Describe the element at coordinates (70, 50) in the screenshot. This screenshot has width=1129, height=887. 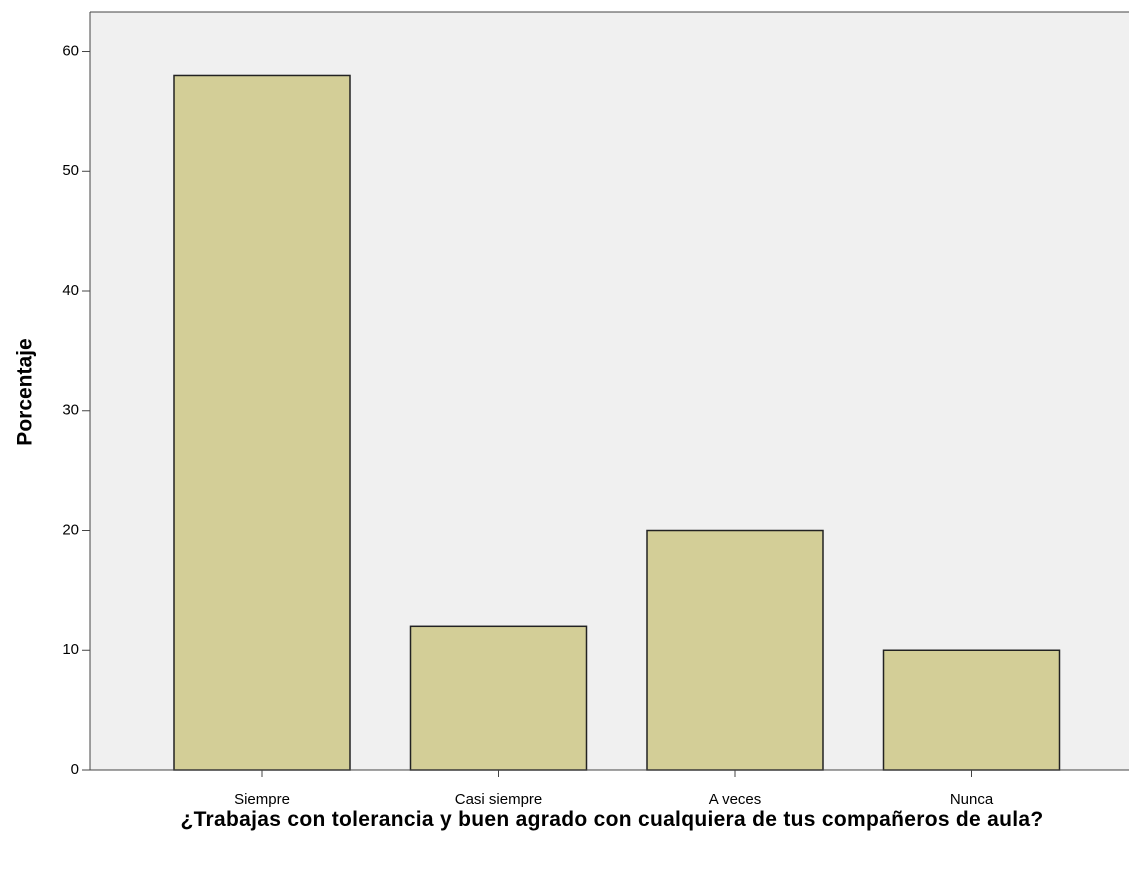
I see `y-tick-label: 60` at that location.